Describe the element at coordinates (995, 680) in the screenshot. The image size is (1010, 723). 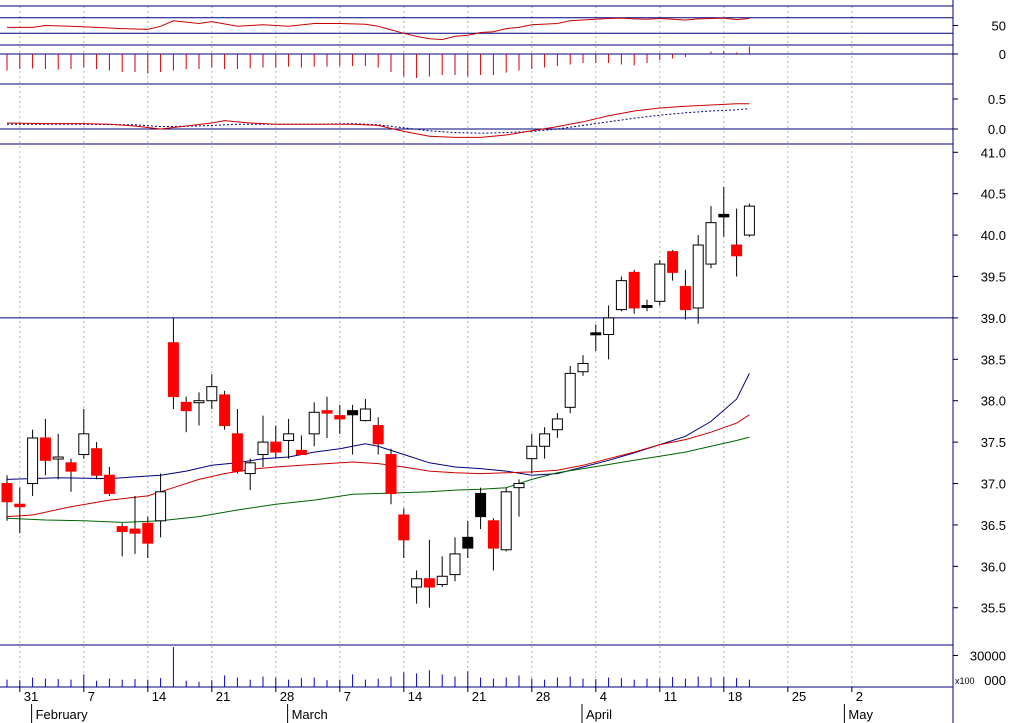
I see `volume-unit-value: 000` at that location.